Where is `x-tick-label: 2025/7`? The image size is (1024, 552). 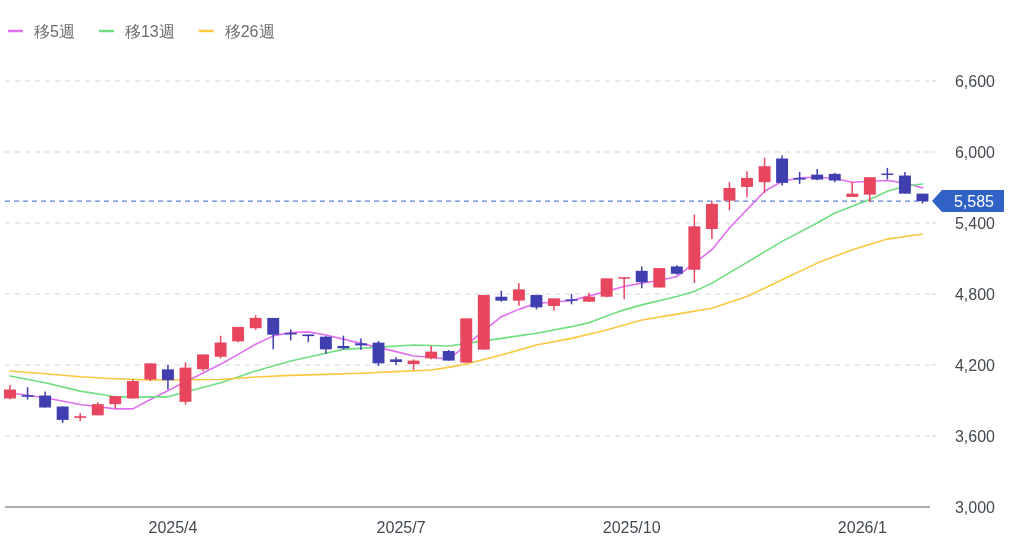
x-tick-label: 2025/7 is located at coordinates (401, 527).